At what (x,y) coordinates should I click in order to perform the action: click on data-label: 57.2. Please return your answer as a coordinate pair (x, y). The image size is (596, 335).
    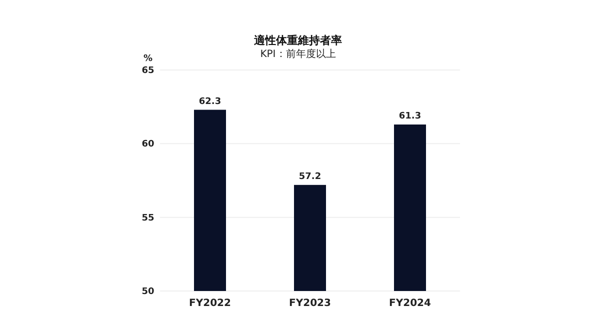
    Looking at the image, I should click on (310, 177).